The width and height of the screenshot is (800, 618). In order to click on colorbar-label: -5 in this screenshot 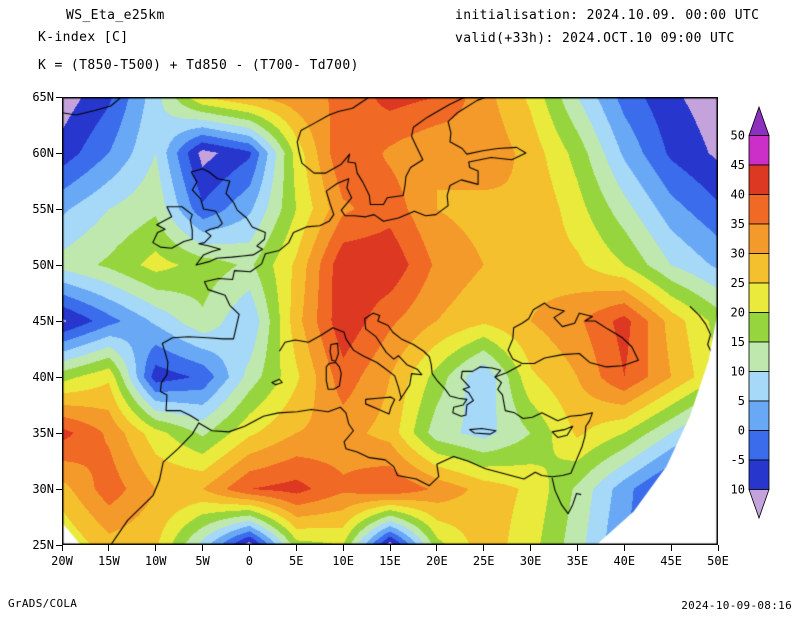, I will do `click(738, 460)`.